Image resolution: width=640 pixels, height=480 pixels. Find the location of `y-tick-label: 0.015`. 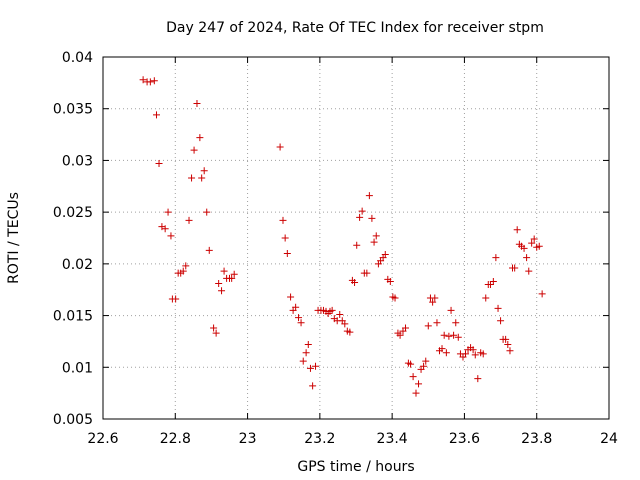

y-tick-label: 0.015 is located at coordinates (73, 317).